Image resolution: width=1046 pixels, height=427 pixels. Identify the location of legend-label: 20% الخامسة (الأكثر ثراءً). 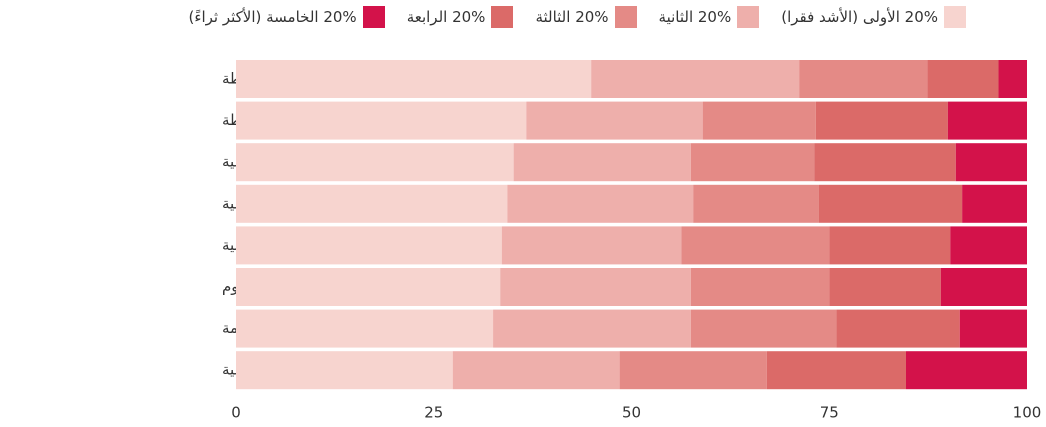
(272, 17).